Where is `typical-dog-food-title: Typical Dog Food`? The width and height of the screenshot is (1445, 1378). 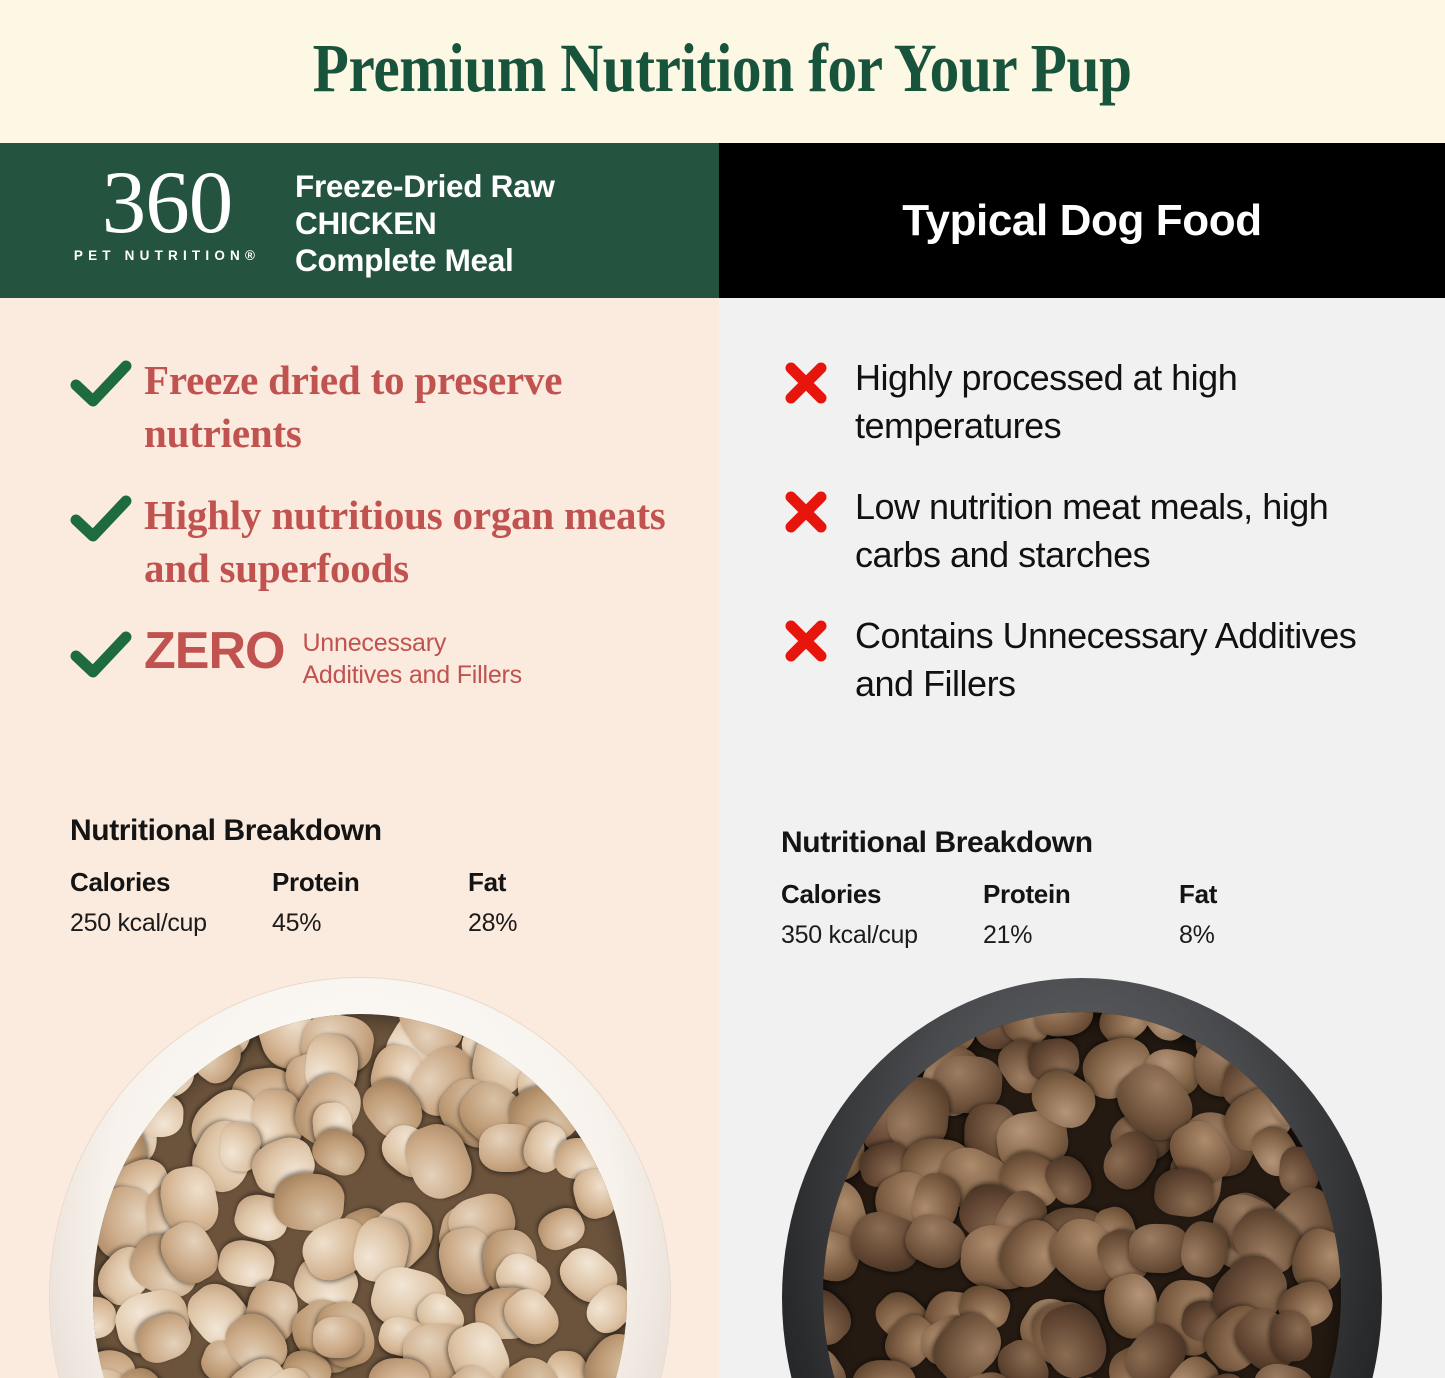
typical-dog-food-title: Typical Dog Food is located at coordinates (1082, 220).